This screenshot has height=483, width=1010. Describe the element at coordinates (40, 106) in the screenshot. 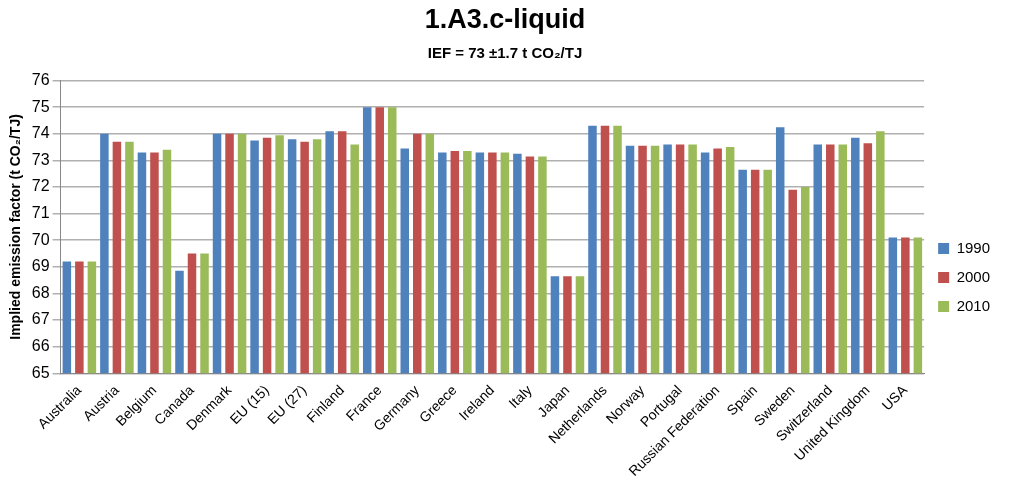

I see `y-tick-label: 75` at that location.